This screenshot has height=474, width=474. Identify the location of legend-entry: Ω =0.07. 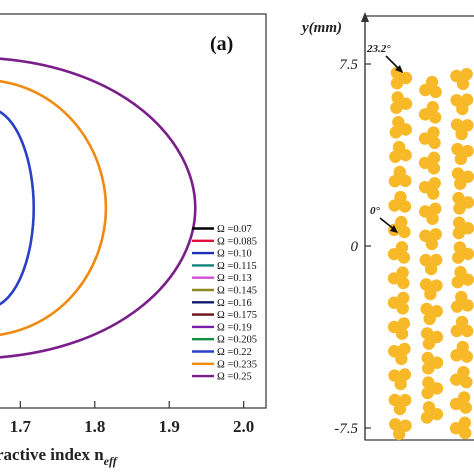
(234, 229).